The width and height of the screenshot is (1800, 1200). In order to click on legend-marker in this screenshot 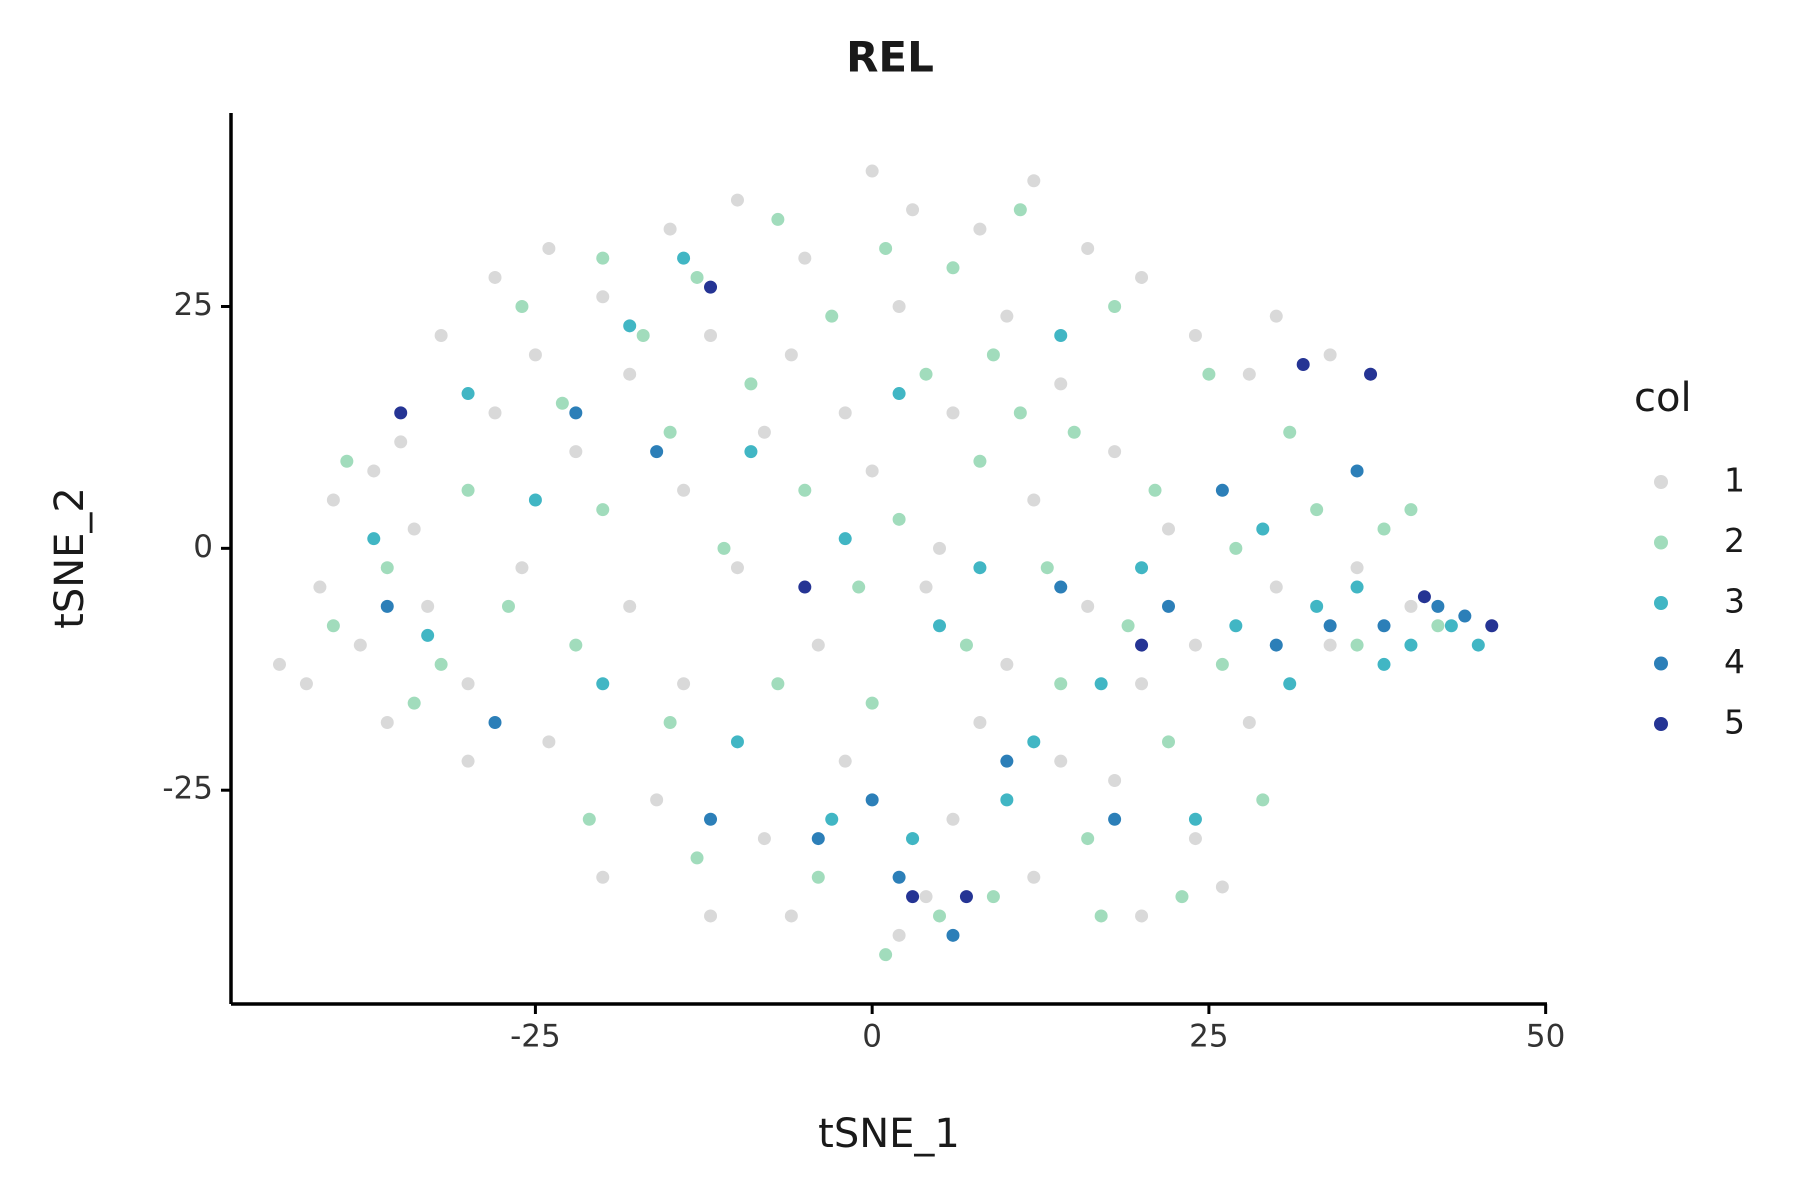, I will do `click(1661, 482)`.